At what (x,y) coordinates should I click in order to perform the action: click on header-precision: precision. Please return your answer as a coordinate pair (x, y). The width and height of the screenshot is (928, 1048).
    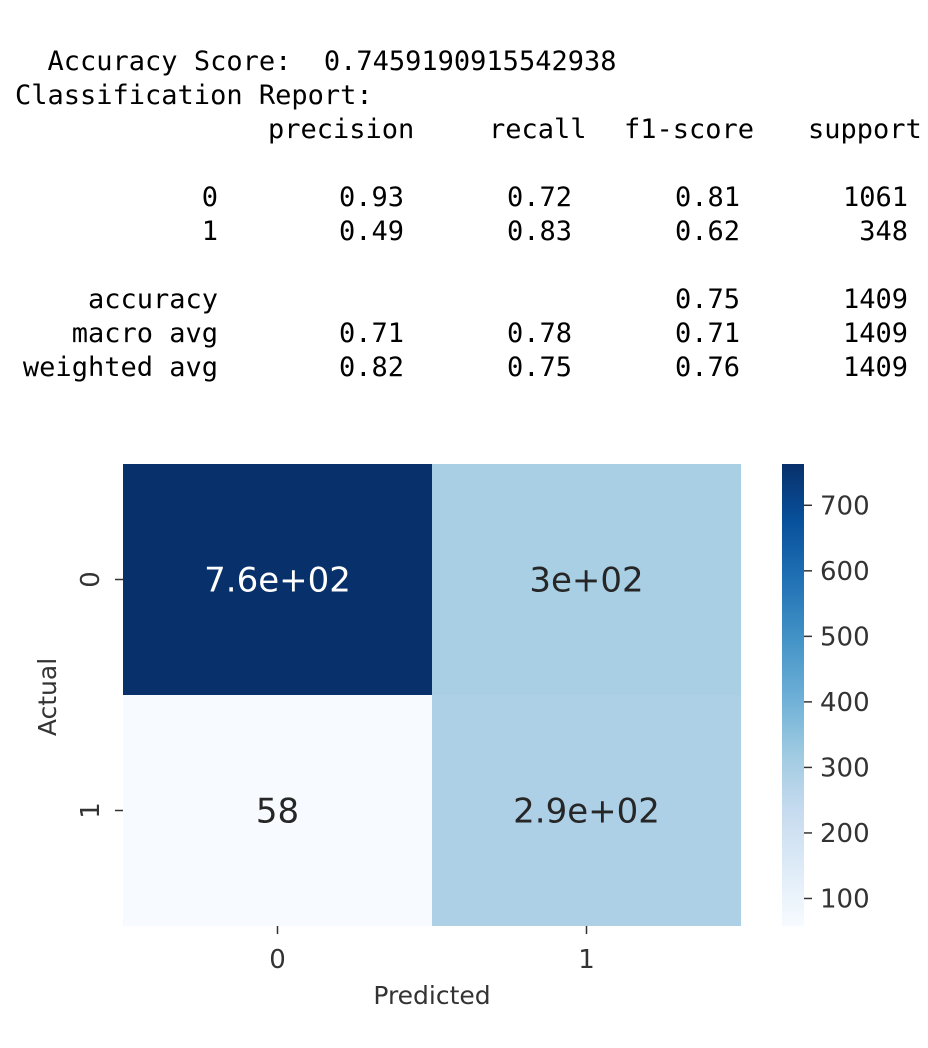
    Looking at the image, I should click on (341, 129).